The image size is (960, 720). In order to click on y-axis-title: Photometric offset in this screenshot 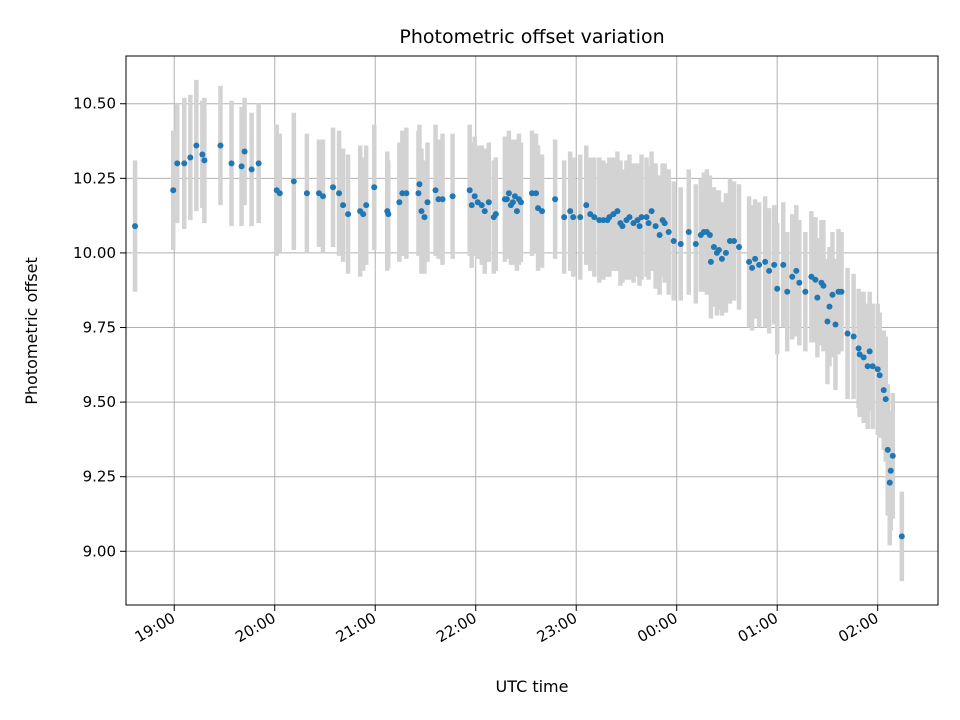, I will do `click(31, 331)`.